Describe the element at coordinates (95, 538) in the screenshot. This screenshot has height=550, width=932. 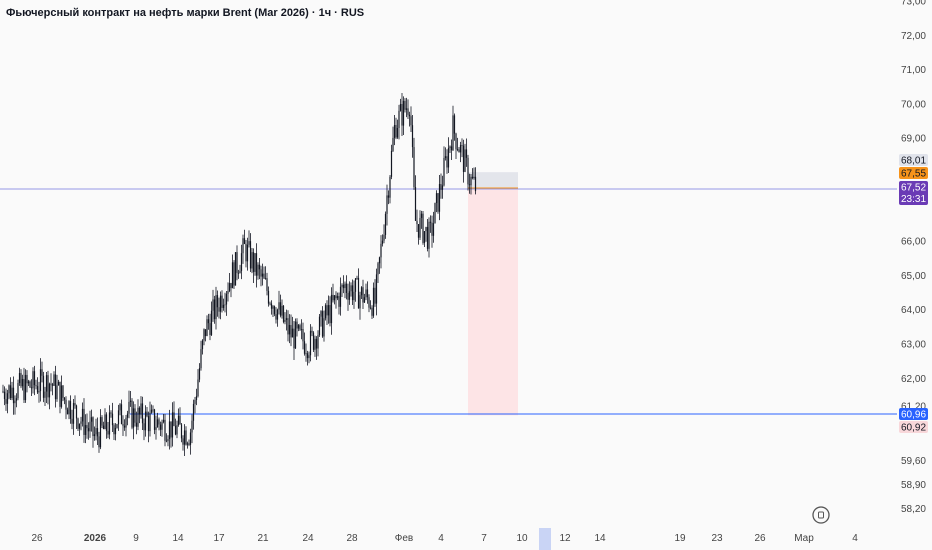
I see `x-tick-label: 2026` at that location.